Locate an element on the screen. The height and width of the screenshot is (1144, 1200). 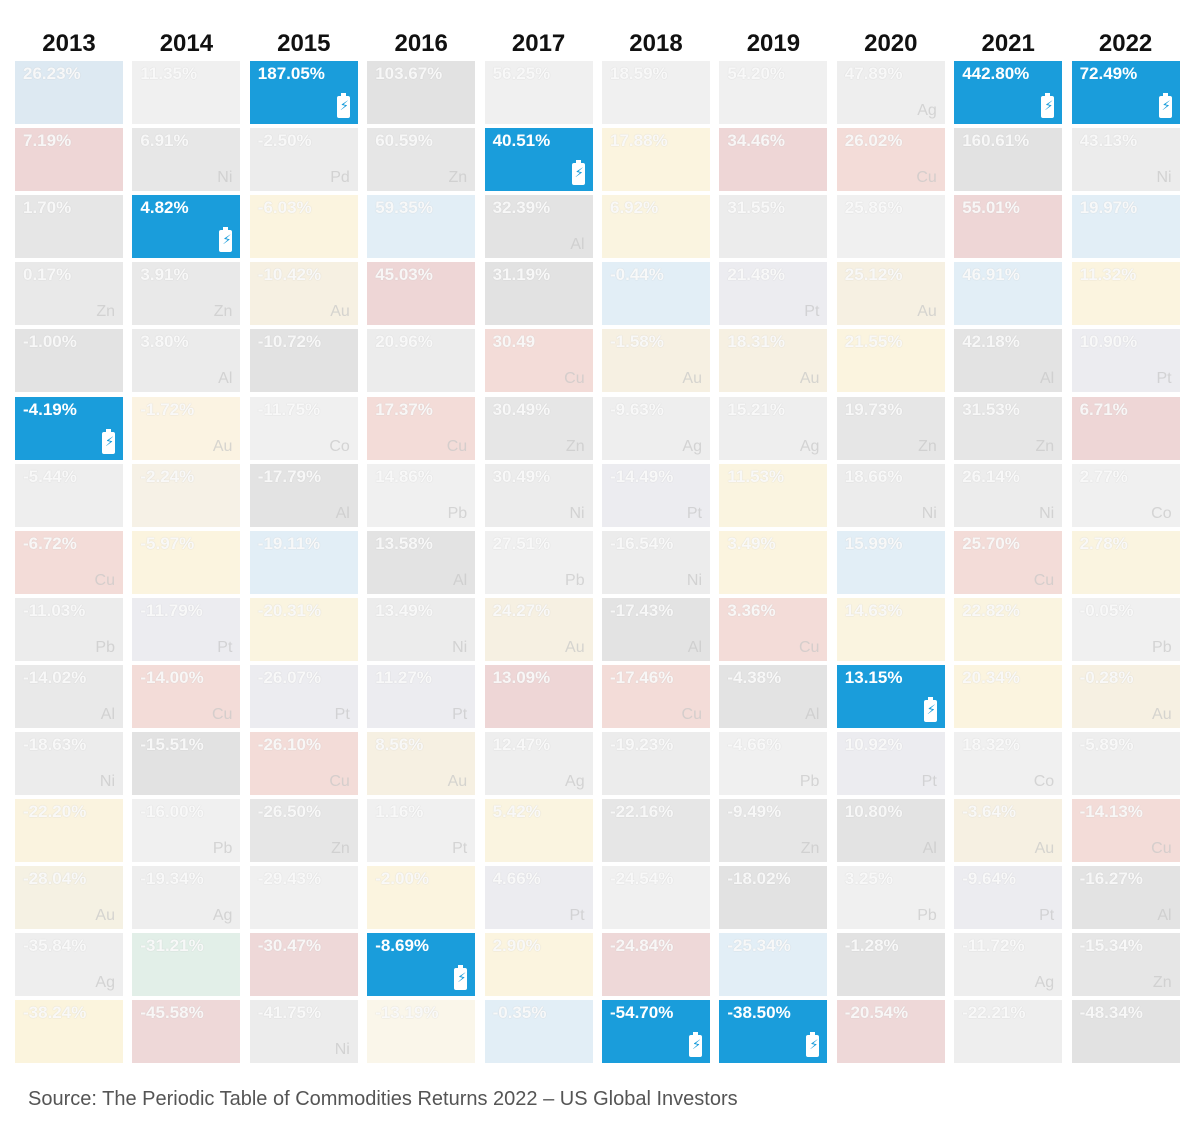
return-value: -35.84% is located at coordinates (55, 946).